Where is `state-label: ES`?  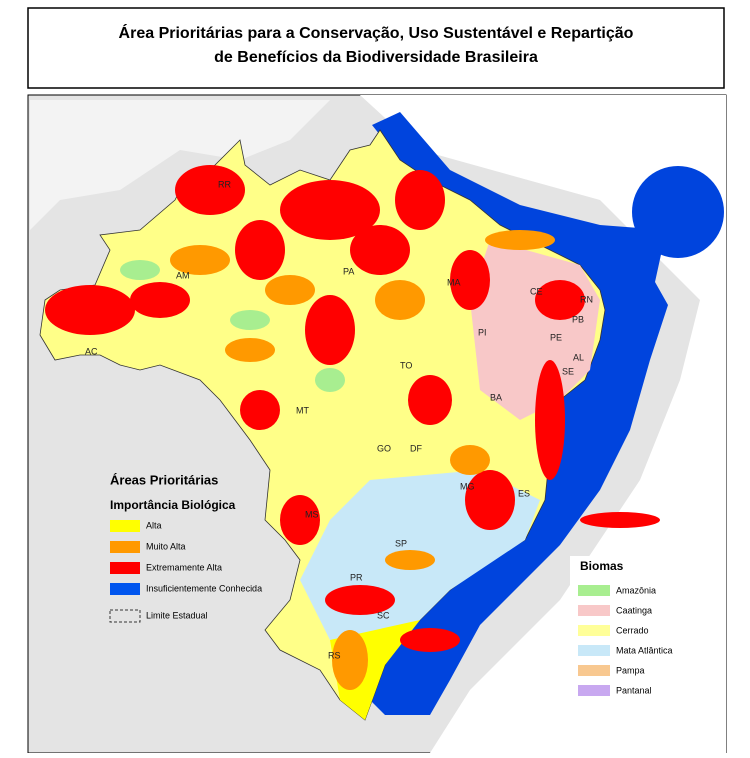
state-label: ES is located at coordinates (524, 493).